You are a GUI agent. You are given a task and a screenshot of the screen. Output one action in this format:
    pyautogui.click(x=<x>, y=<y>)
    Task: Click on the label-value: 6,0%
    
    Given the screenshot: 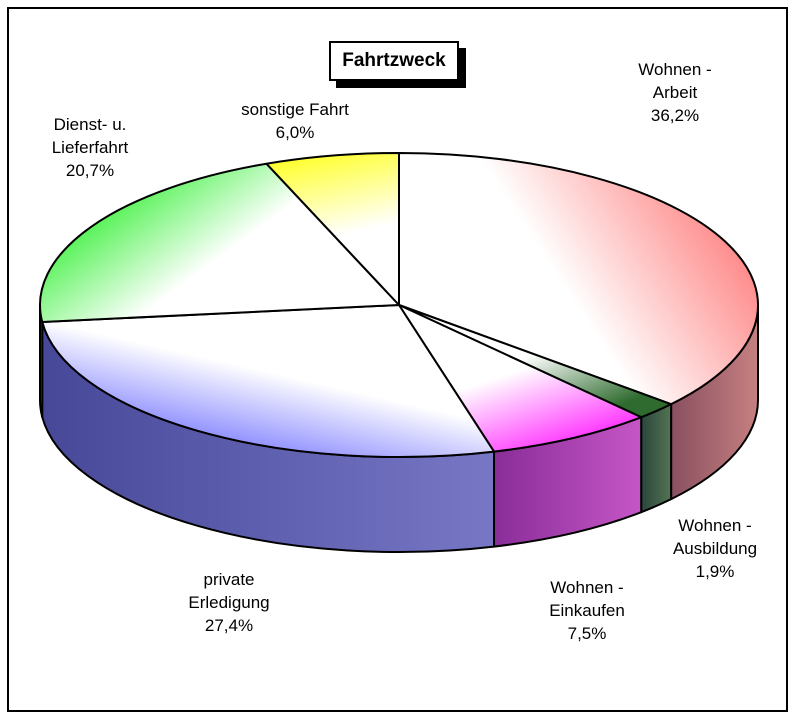 What is the action you would take?
    pyautogui.click(x=295, y=132)
    